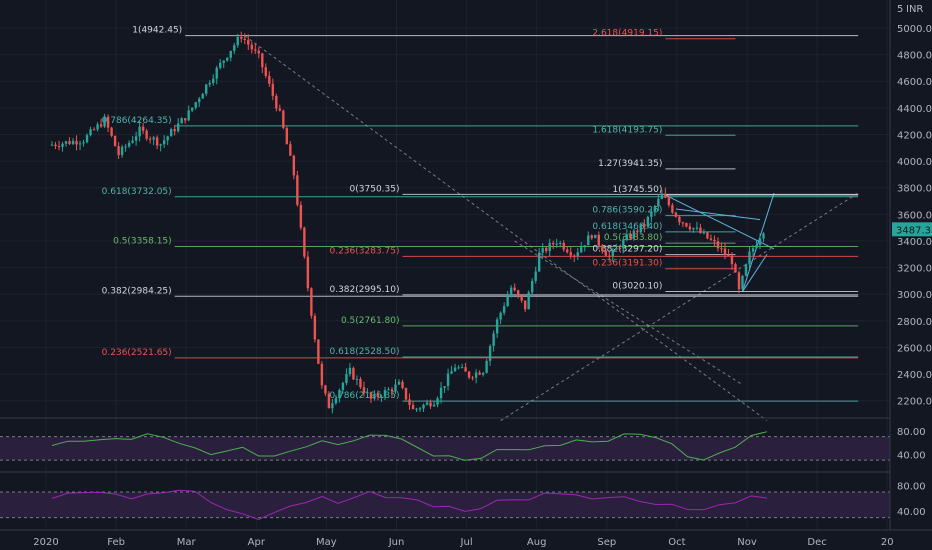 The height and width of the screenshot is (550, 932). I want to click on x-tick-label: Feb, so click(116, 542).